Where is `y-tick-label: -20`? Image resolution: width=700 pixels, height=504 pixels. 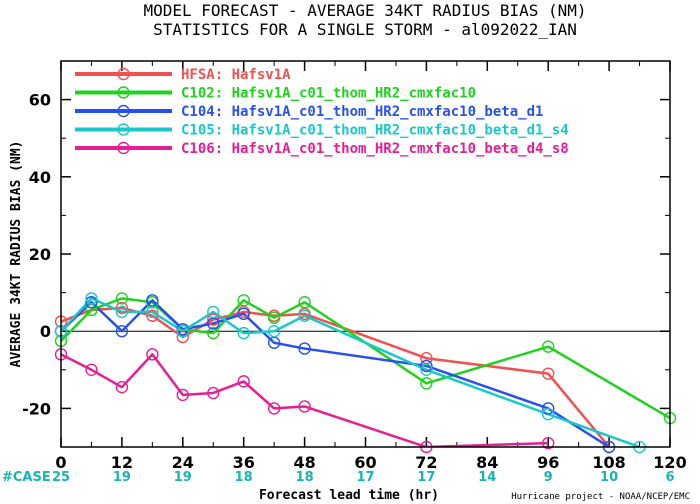
y-tick-label: -20 is located at coordinates (36, 408).